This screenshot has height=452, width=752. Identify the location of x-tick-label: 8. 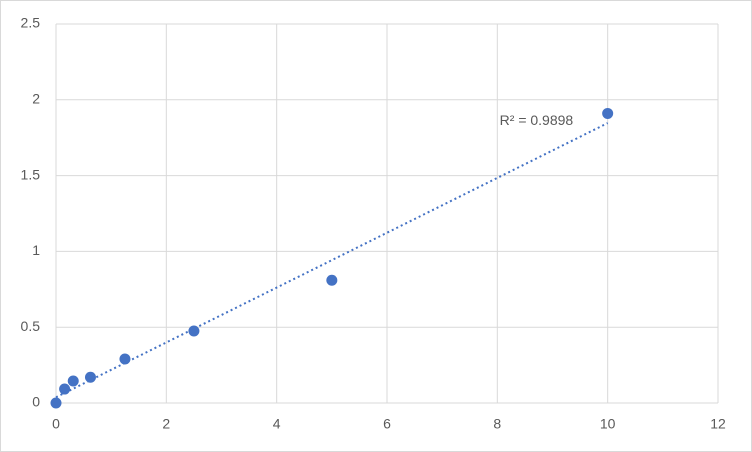
(497, 424).